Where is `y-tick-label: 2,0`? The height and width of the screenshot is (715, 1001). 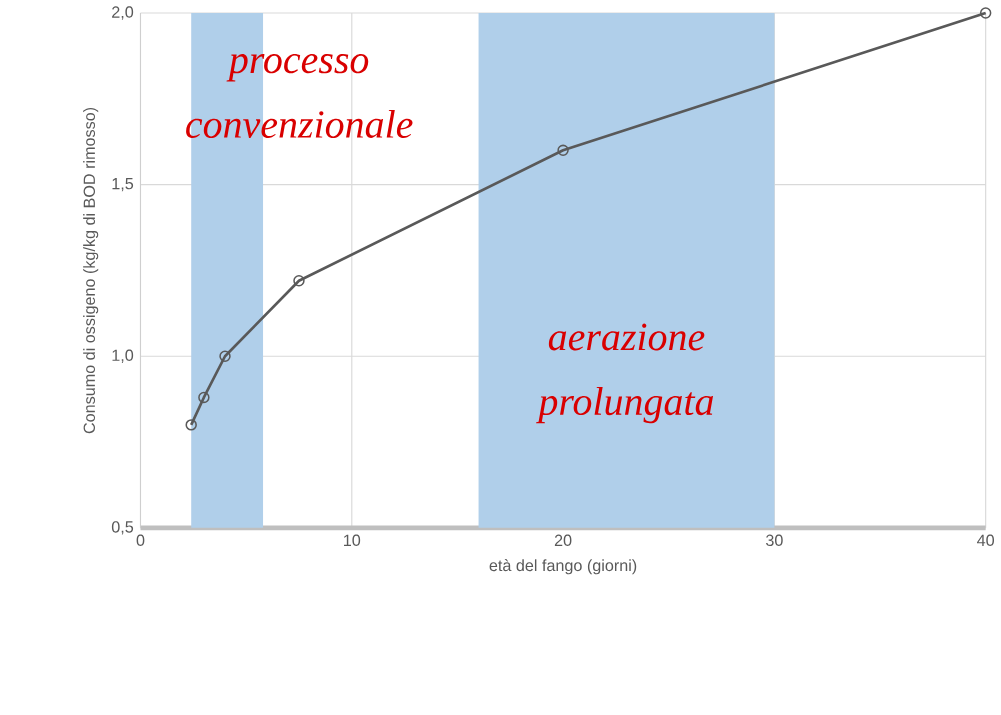 y-tick-label: 2,0 is located at coordinates (123, 13).